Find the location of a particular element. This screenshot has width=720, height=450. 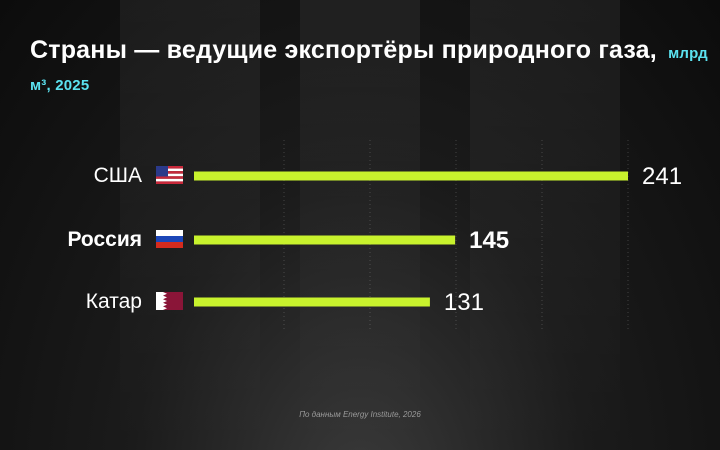

category-label: США is located at coordinates (118, 175).